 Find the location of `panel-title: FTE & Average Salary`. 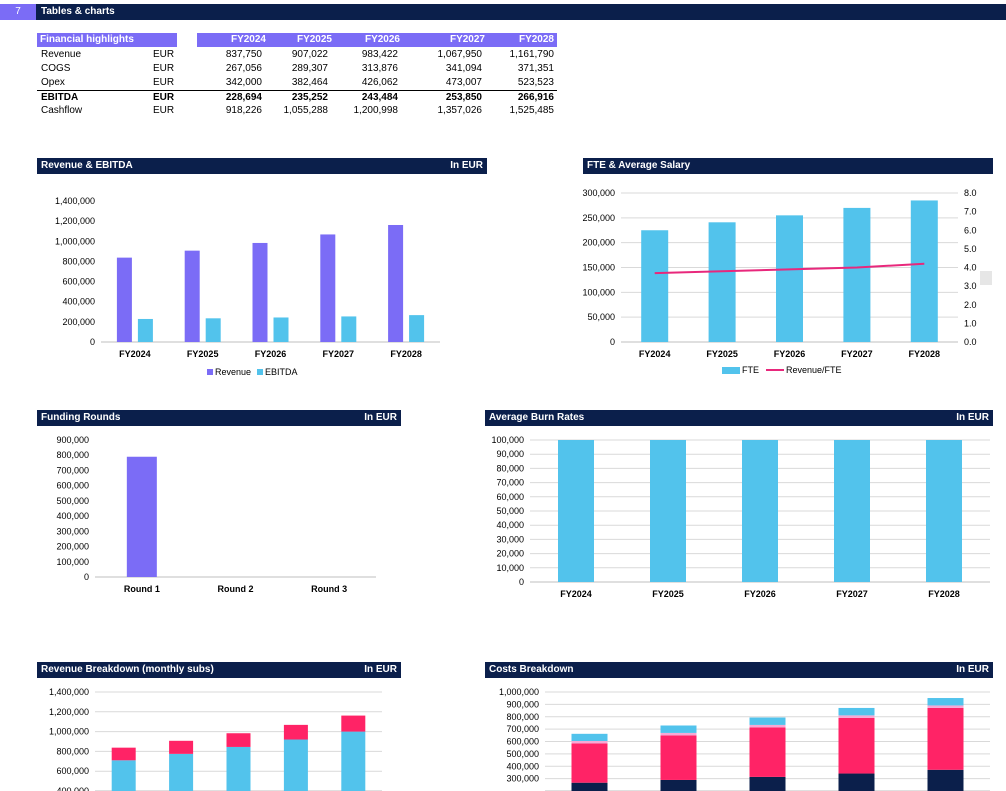

panel-title: FTE & Average Salary is located at coordinates (639, 165).